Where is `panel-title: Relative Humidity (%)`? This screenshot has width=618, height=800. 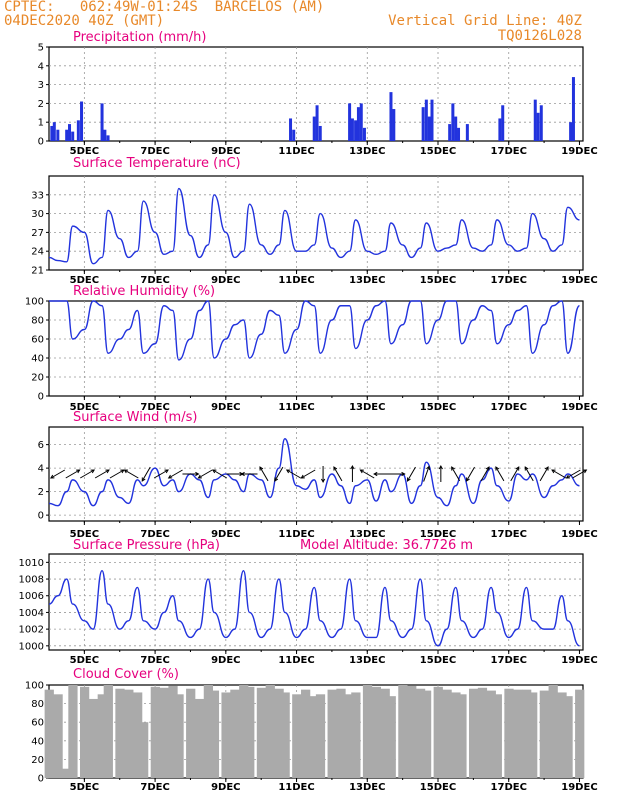 panel-title: Relative Humidity (%) is located at coordinates (144, 291).